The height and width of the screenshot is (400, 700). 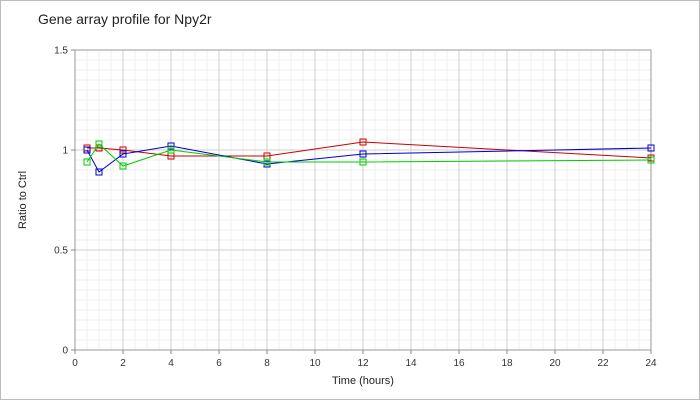 I want to click on chart-title: Gene array profile for Npy2r, so click(x=125, y=19).